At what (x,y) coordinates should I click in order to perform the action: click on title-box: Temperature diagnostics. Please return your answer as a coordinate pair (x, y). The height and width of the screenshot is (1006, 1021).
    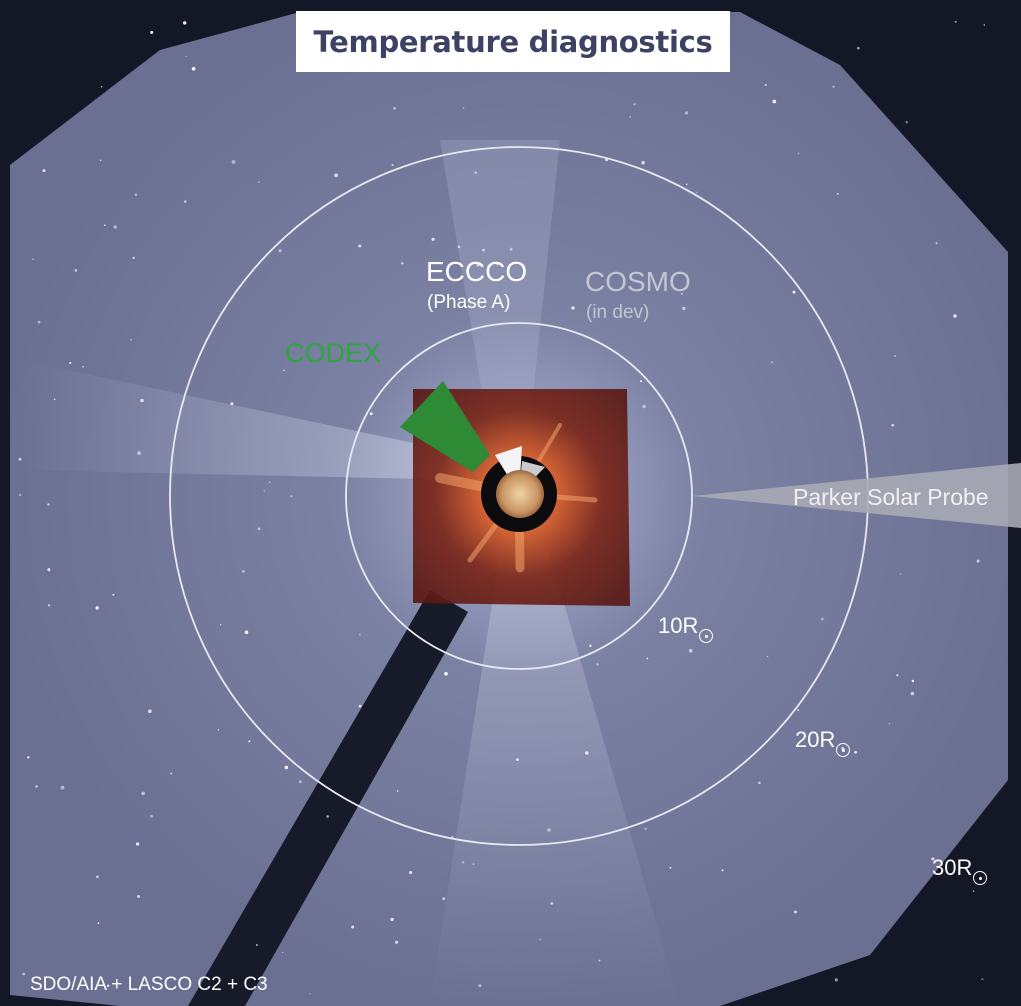
    Looking at the image, I should click on (513, 41).